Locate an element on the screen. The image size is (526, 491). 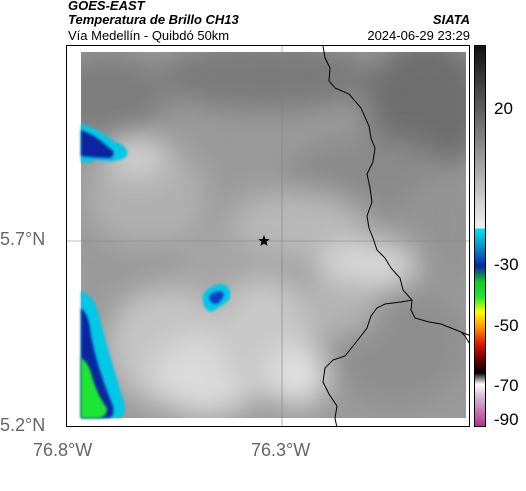
star-marker-icon is located at coordinates (264, 240).